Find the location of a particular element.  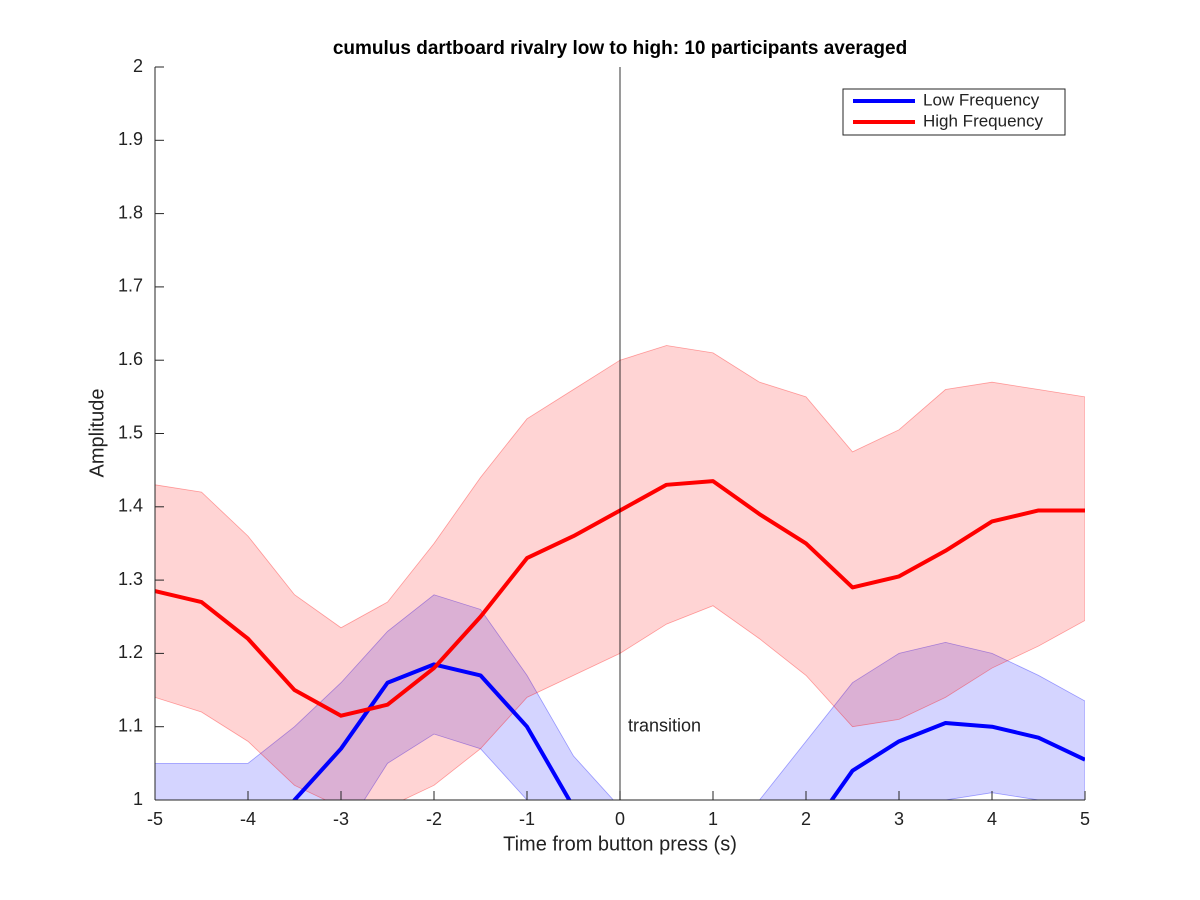

y-tick-label: 1.6 is located at coordinates (130, 359).